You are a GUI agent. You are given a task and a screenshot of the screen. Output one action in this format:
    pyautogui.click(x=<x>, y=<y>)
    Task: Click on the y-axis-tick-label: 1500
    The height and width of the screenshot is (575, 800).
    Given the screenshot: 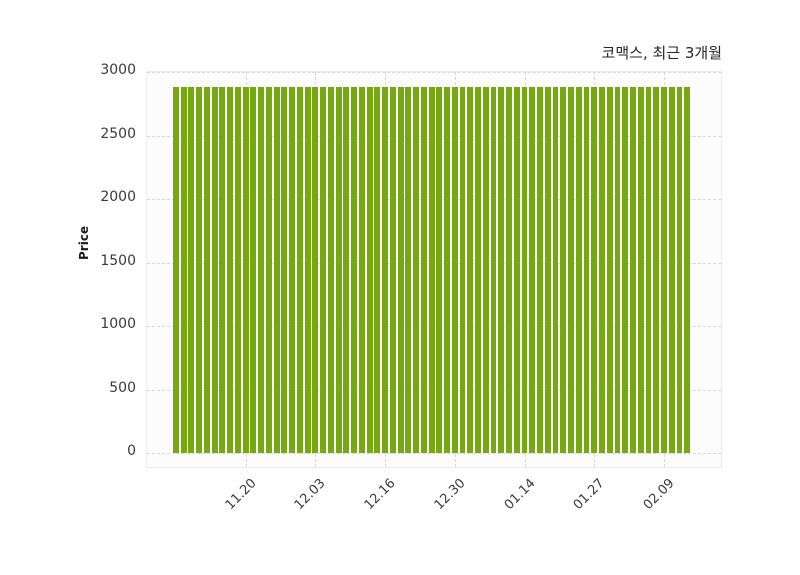 What is the action you would take?
    pyautogui.click(x=118, y=260)
    